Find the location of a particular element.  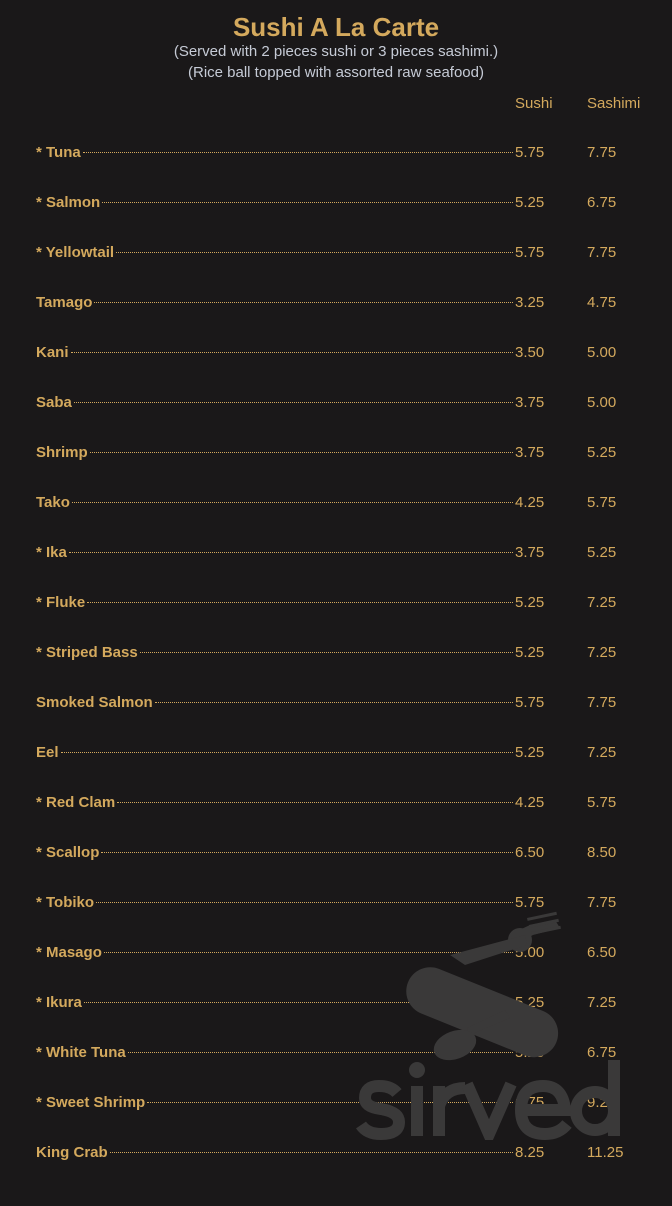

menu-item-row: Eel 5.25 7.25 is located at coordinates (346, 754).